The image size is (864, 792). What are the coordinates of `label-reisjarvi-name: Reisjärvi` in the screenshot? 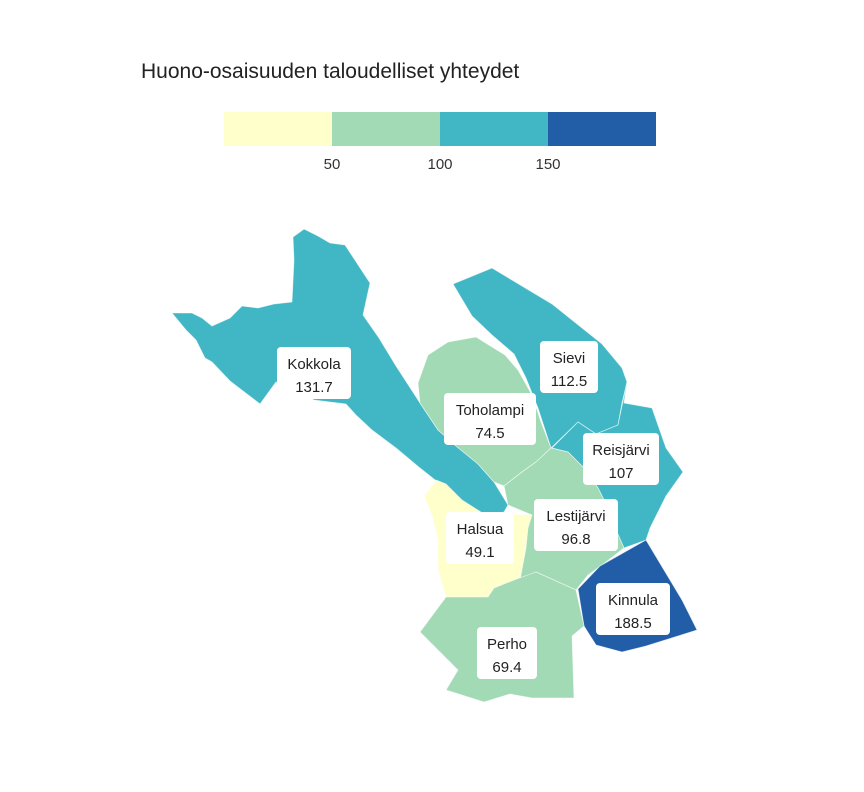 It's located at (621, 450).